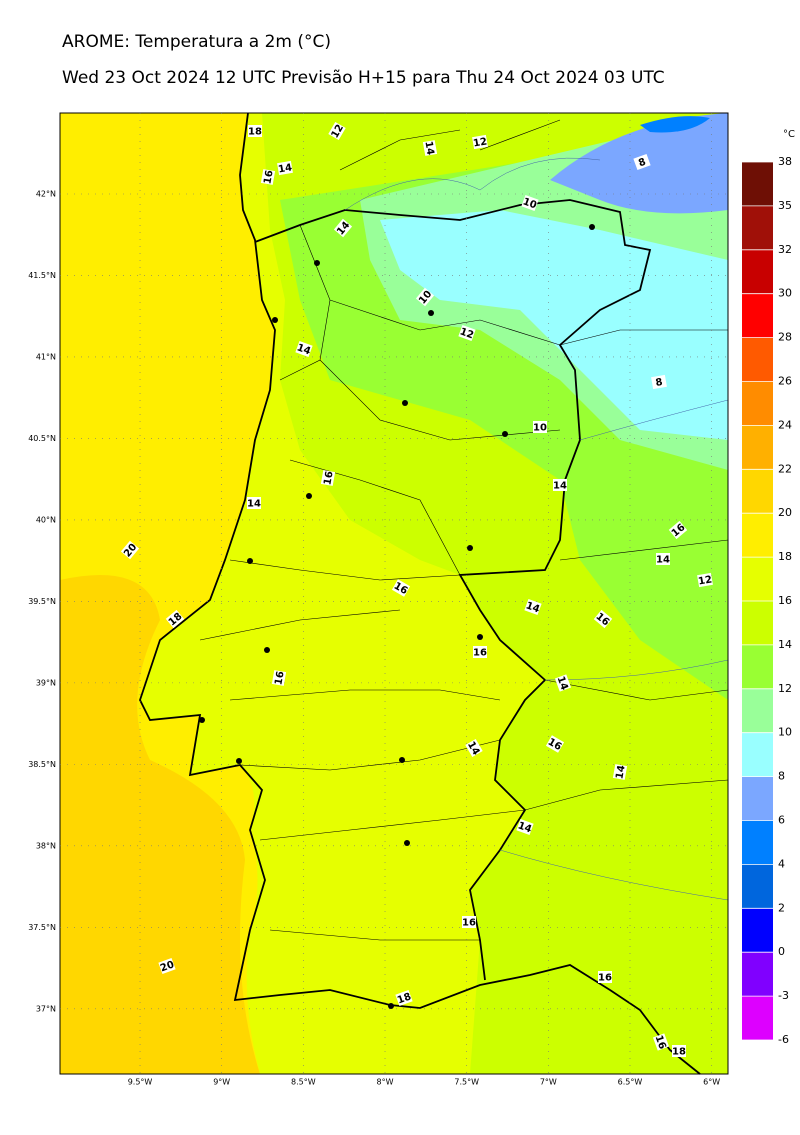 Image resolution: width=800 pixels, height=1135 pixels. What do you see at coordinates (42, 764) in the screenshot?
I see `lat-label: 38.5°N` at bounding box center [42, 764].